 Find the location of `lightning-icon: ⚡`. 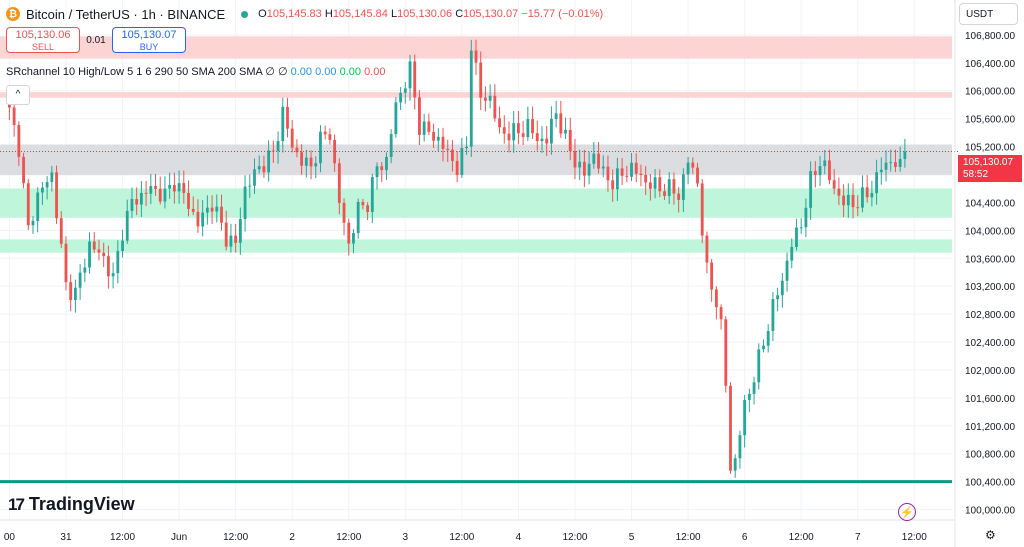

lightning-icon: ⚡ is located at coordinates (907, 512).